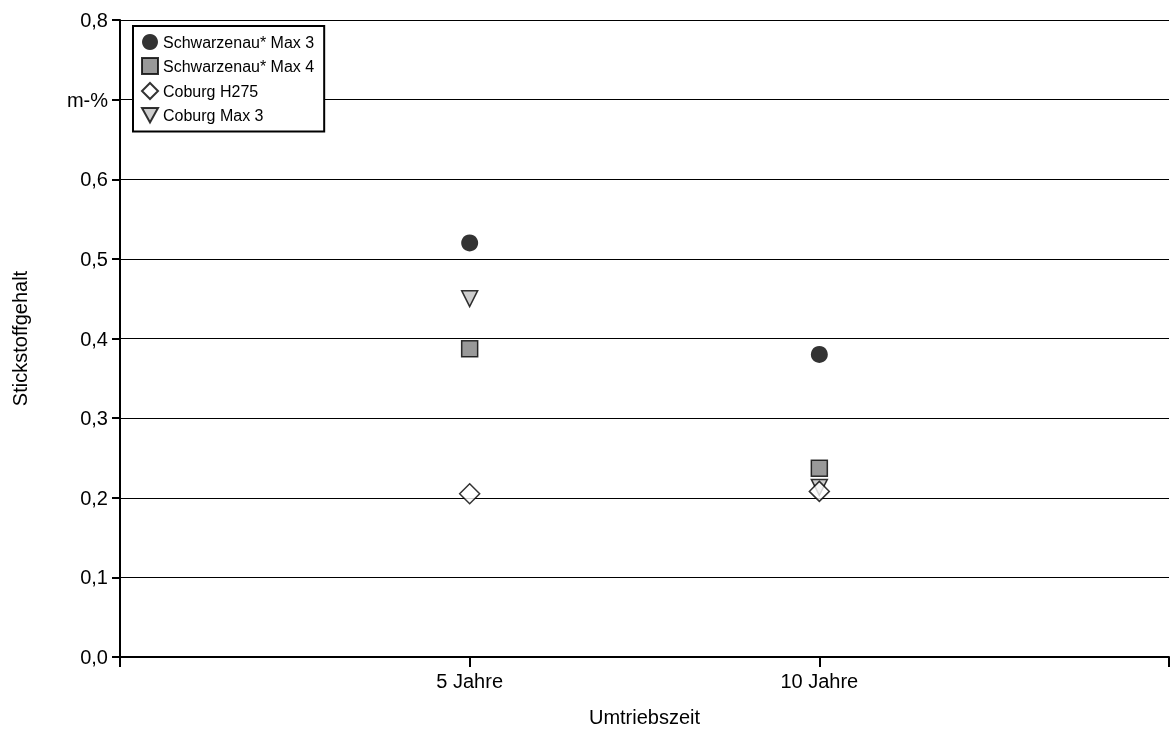  I want to click on legend-label: Schwarzenau* Max 4, so click(239, 66).